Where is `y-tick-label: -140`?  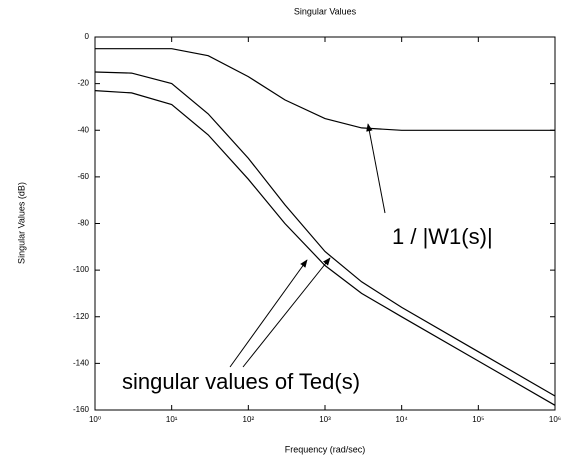 y-tick-label: -140 is located at coordinates (81, 362).